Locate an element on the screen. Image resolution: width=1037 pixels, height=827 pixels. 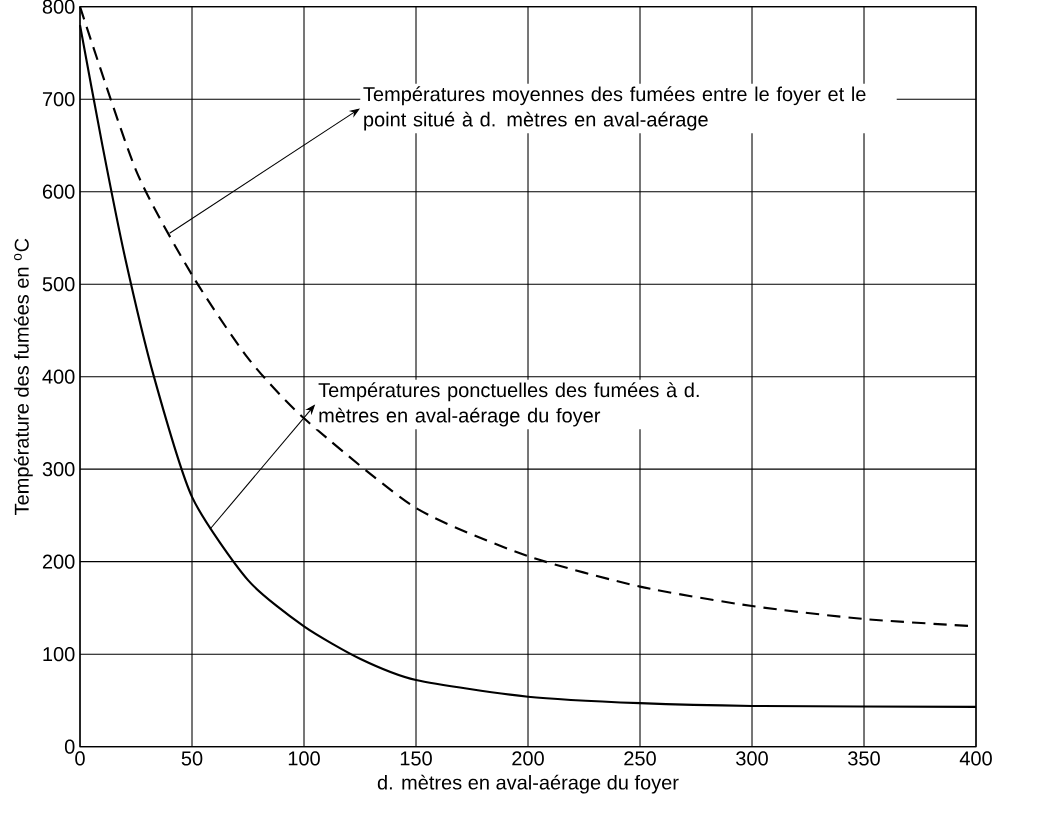
annotation: Températures moyennes des fumées entre le foyer et le point situé à d. mètres en aval-aérage is located at coordinates (614, 108).